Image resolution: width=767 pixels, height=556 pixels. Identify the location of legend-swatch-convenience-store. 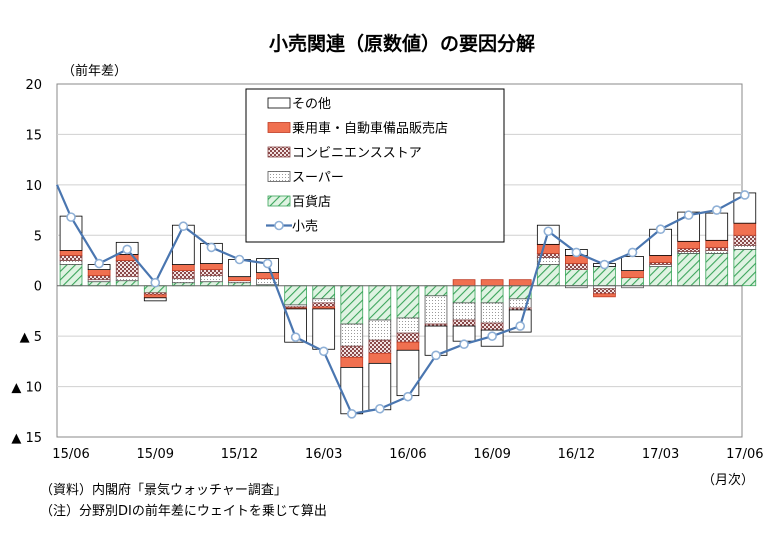
(279, 152).